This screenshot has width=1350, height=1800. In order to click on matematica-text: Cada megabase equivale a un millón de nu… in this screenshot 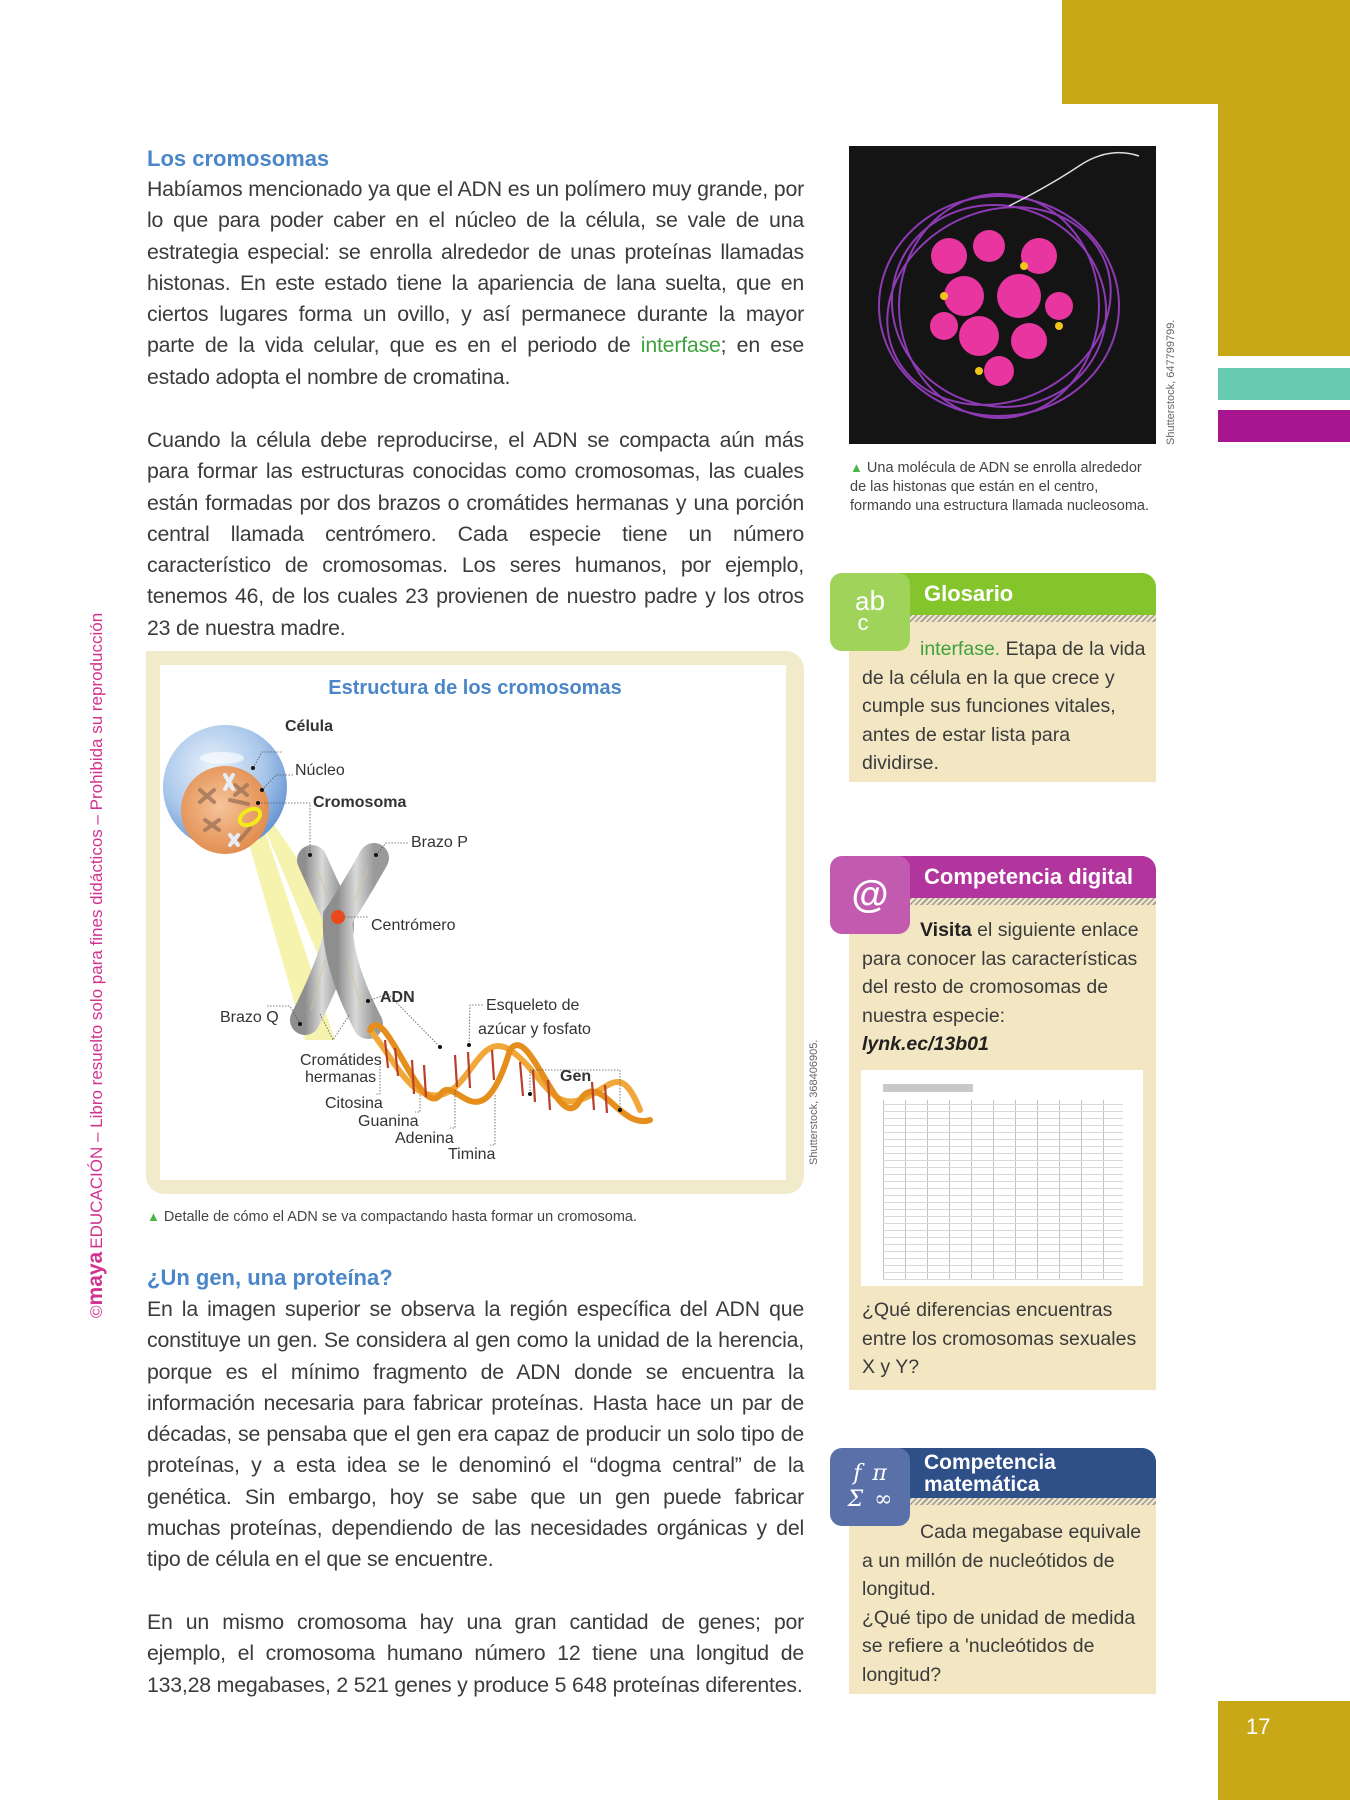, I will do `click(1007, 1604)`.